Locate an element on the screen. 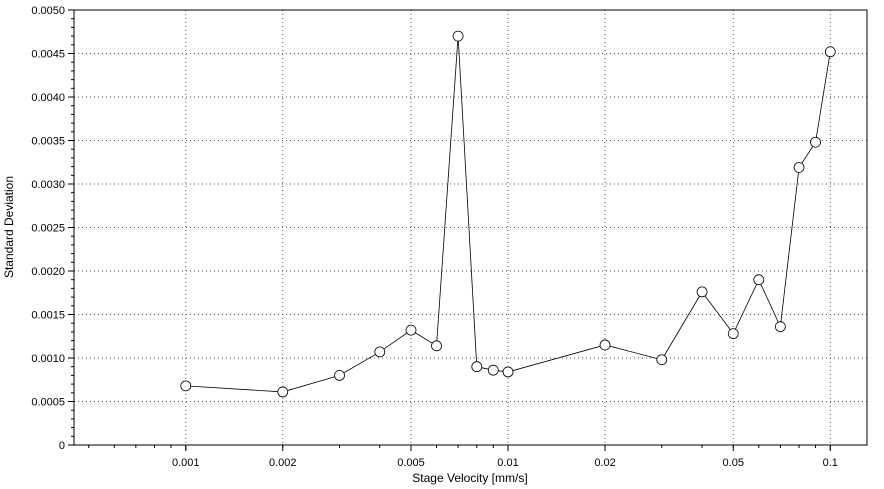 The image size is (884, 489). y-tick-label: 0.0010 is located at coordinates (48, 359).